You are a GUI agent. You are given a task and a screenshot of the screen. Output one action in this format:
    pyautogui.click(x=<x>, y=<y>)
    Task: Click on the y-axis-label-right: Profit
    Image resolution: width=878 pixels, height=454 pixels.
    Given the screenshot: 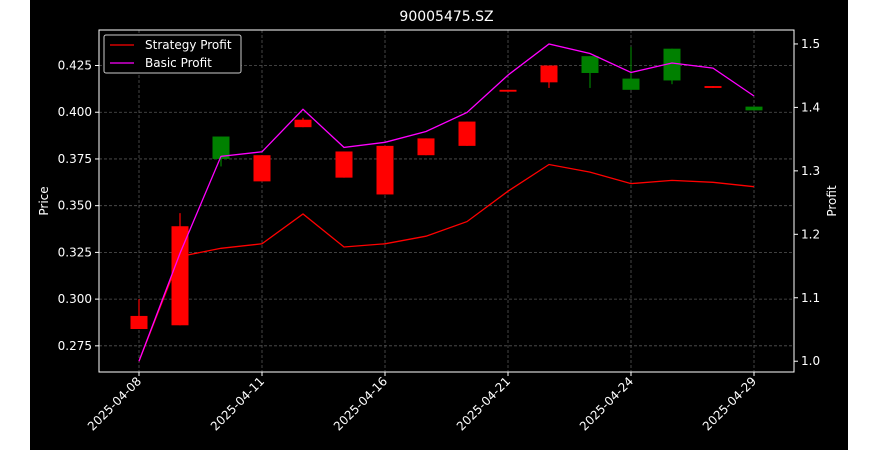 What is the action you would take?
    pyautogui.click(x=832, y=201)
    